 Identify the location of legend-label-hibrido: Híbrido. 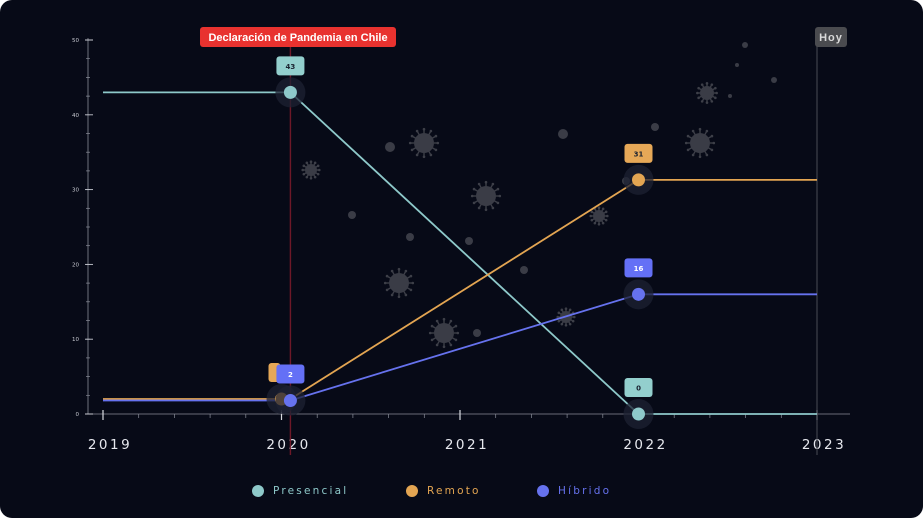
(585, 491).